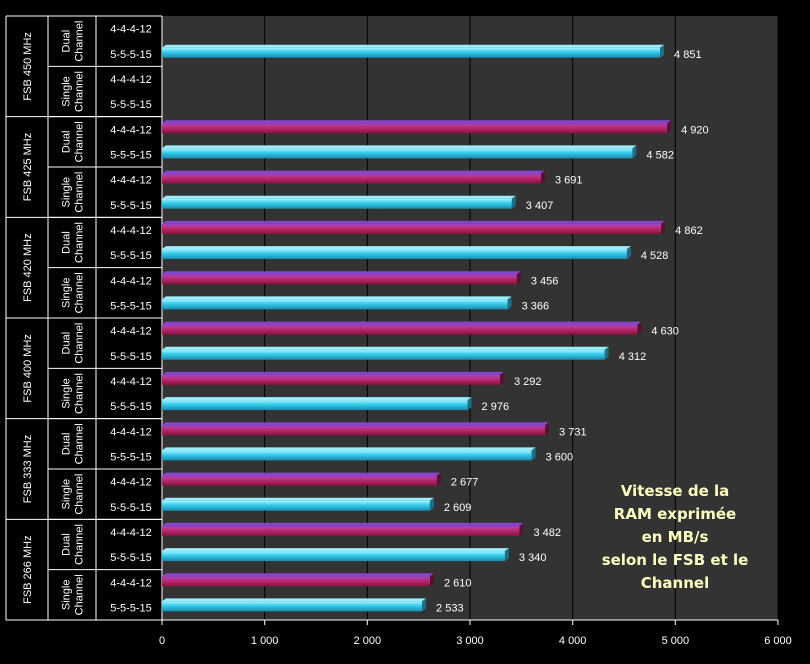 Image resolution: width=810 pixels, height=664 pixels. I want to click on x-tick-label: 0, so click(162, 641).